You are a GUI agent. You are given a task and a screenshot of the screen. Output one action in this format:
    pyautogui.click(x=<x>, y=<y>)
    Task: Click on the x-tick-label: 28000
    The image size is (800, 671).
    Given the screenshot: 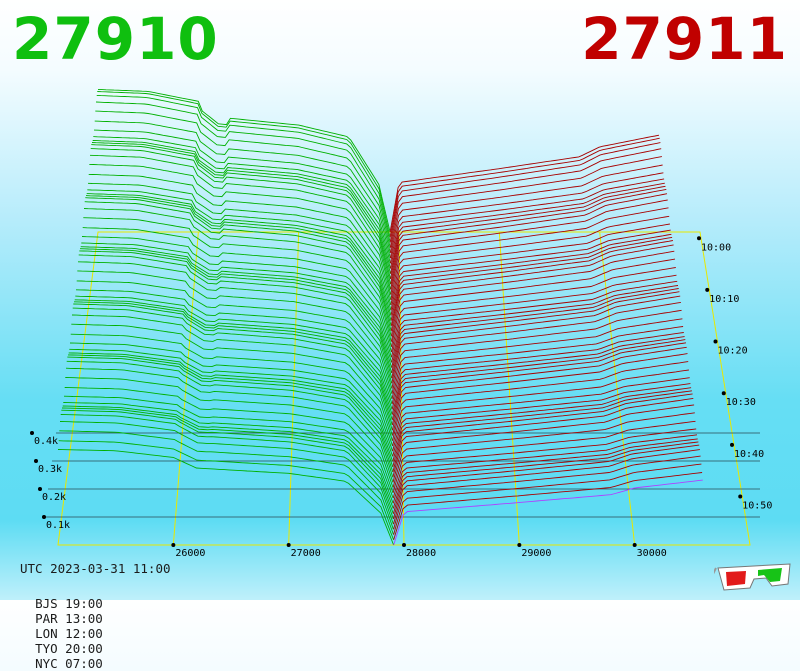 What is the action you would take?
    pyautogui.click(x=421, y=553)
    